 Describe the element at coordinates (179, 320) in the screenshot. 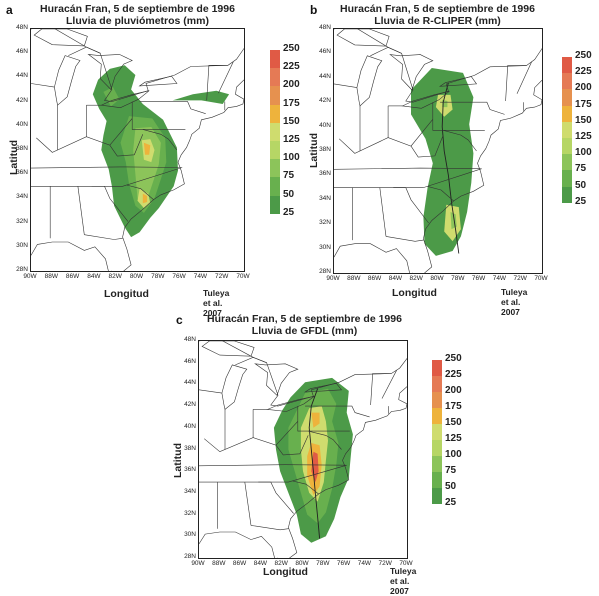

I see `panel-letter: c` at that location.